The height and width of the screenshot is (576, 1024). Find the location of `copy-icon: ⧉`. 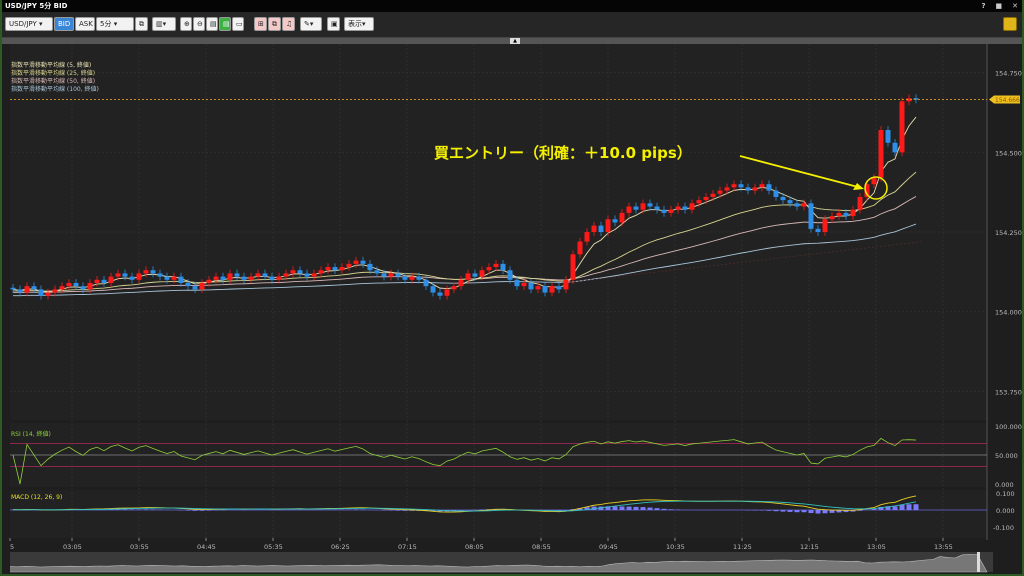

copy-icon: ⧉ is located at coordinates (274, 24).